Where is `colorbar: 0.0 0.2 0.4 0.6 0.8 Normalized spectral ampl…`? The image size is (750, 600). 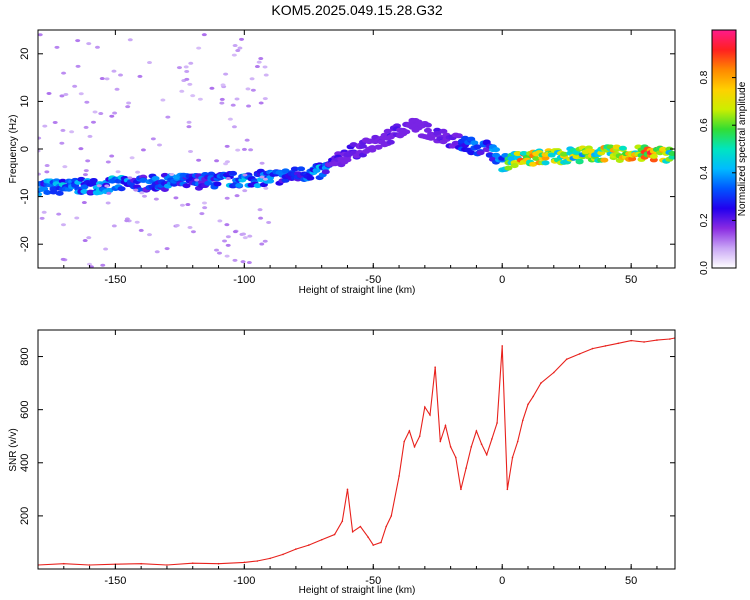
colorbar: 0.0 0.2 0.4 0.6 0.8 Normalized spectral ampl… is located at coordinates (723, 152).